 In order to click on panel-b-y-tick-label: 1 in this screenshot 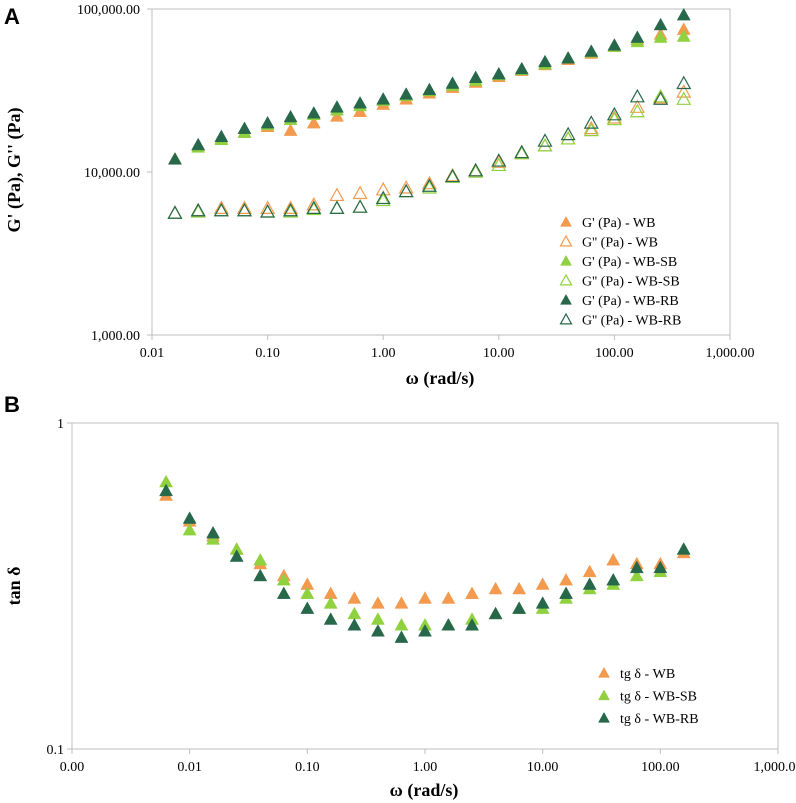, I will do `click(60, 424)`.